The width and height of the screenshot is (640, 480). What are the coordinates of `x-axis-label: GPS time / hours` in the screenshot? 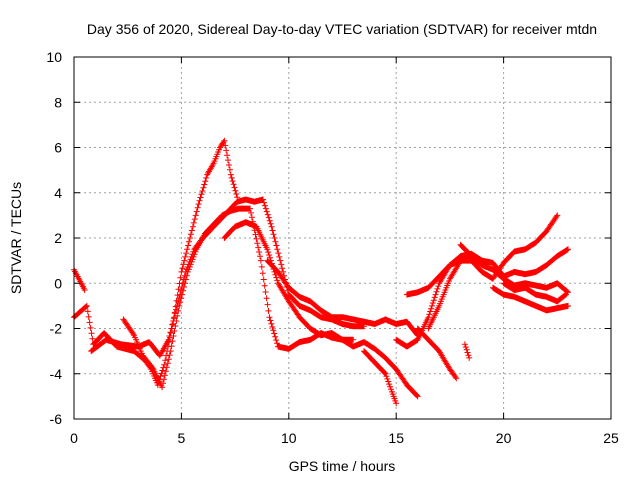 It's located at (342, 466).